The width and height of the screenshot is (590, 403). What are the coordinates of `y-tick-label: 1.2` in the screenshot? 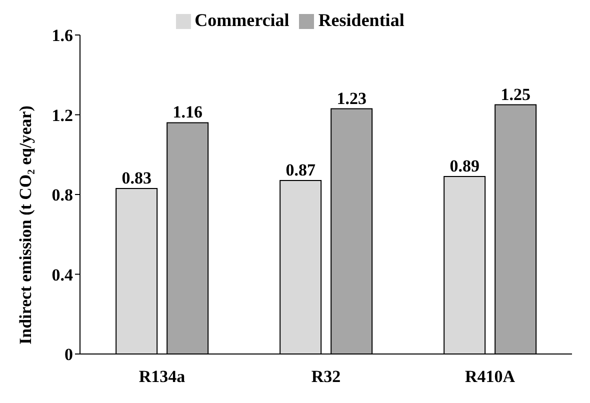 It's located at (62, 115).